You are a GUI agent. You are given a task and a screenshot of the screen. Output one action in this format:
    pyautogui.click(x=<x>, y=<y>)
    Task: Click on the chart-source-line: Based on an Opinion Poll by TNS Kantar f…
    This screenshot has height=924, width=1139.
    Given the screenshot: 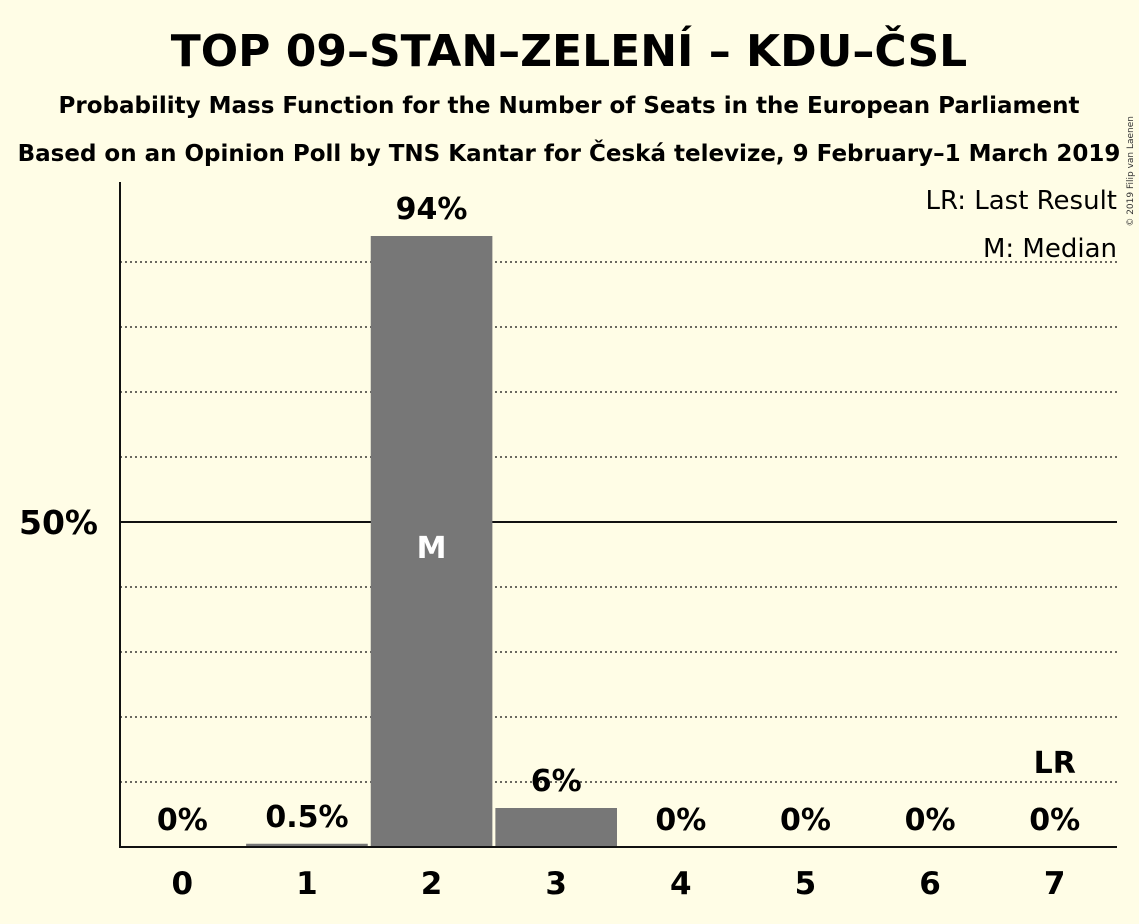 What is the action you would take?
    pyautogui.click(x=569, y=153)
    